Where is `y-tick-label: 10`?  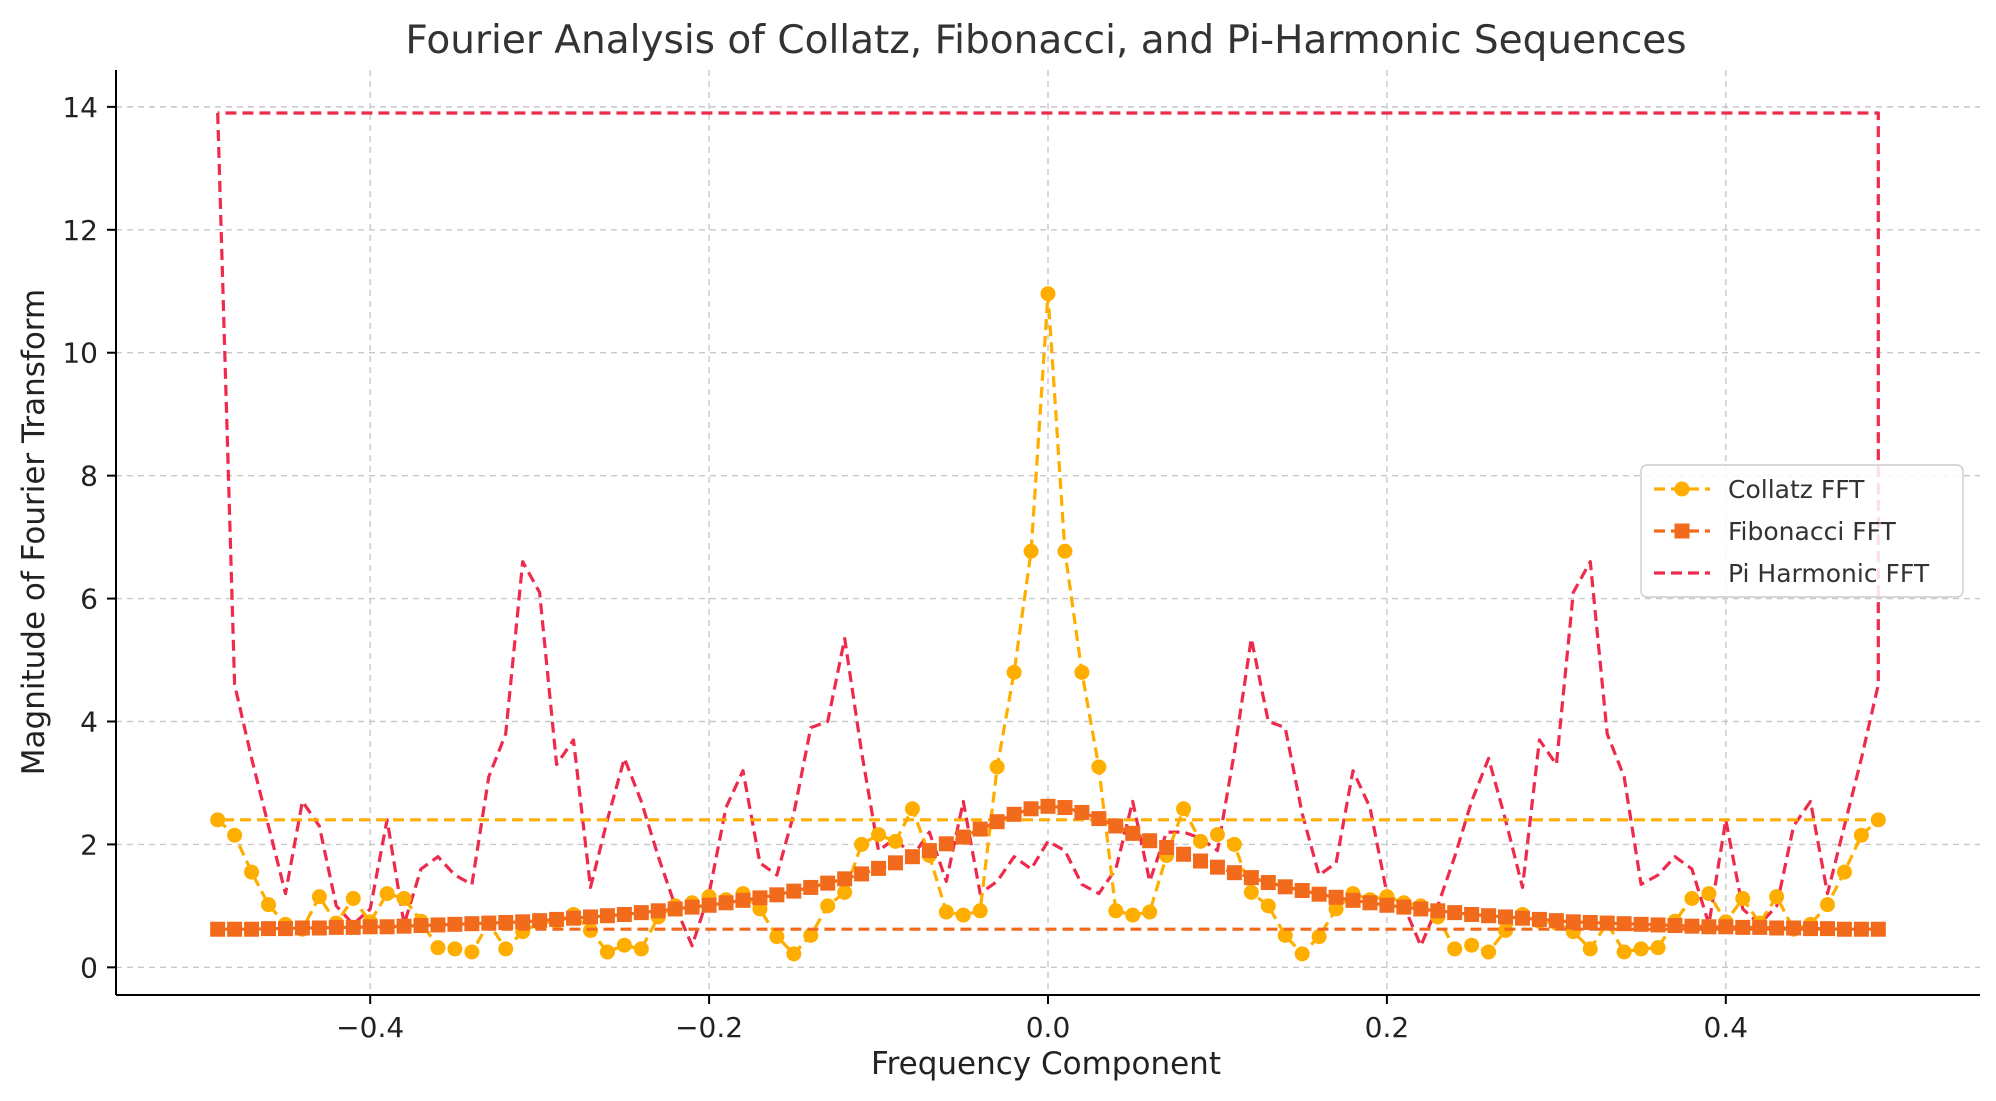 y-tick-label: 10 is located at coordinates (80, 353).